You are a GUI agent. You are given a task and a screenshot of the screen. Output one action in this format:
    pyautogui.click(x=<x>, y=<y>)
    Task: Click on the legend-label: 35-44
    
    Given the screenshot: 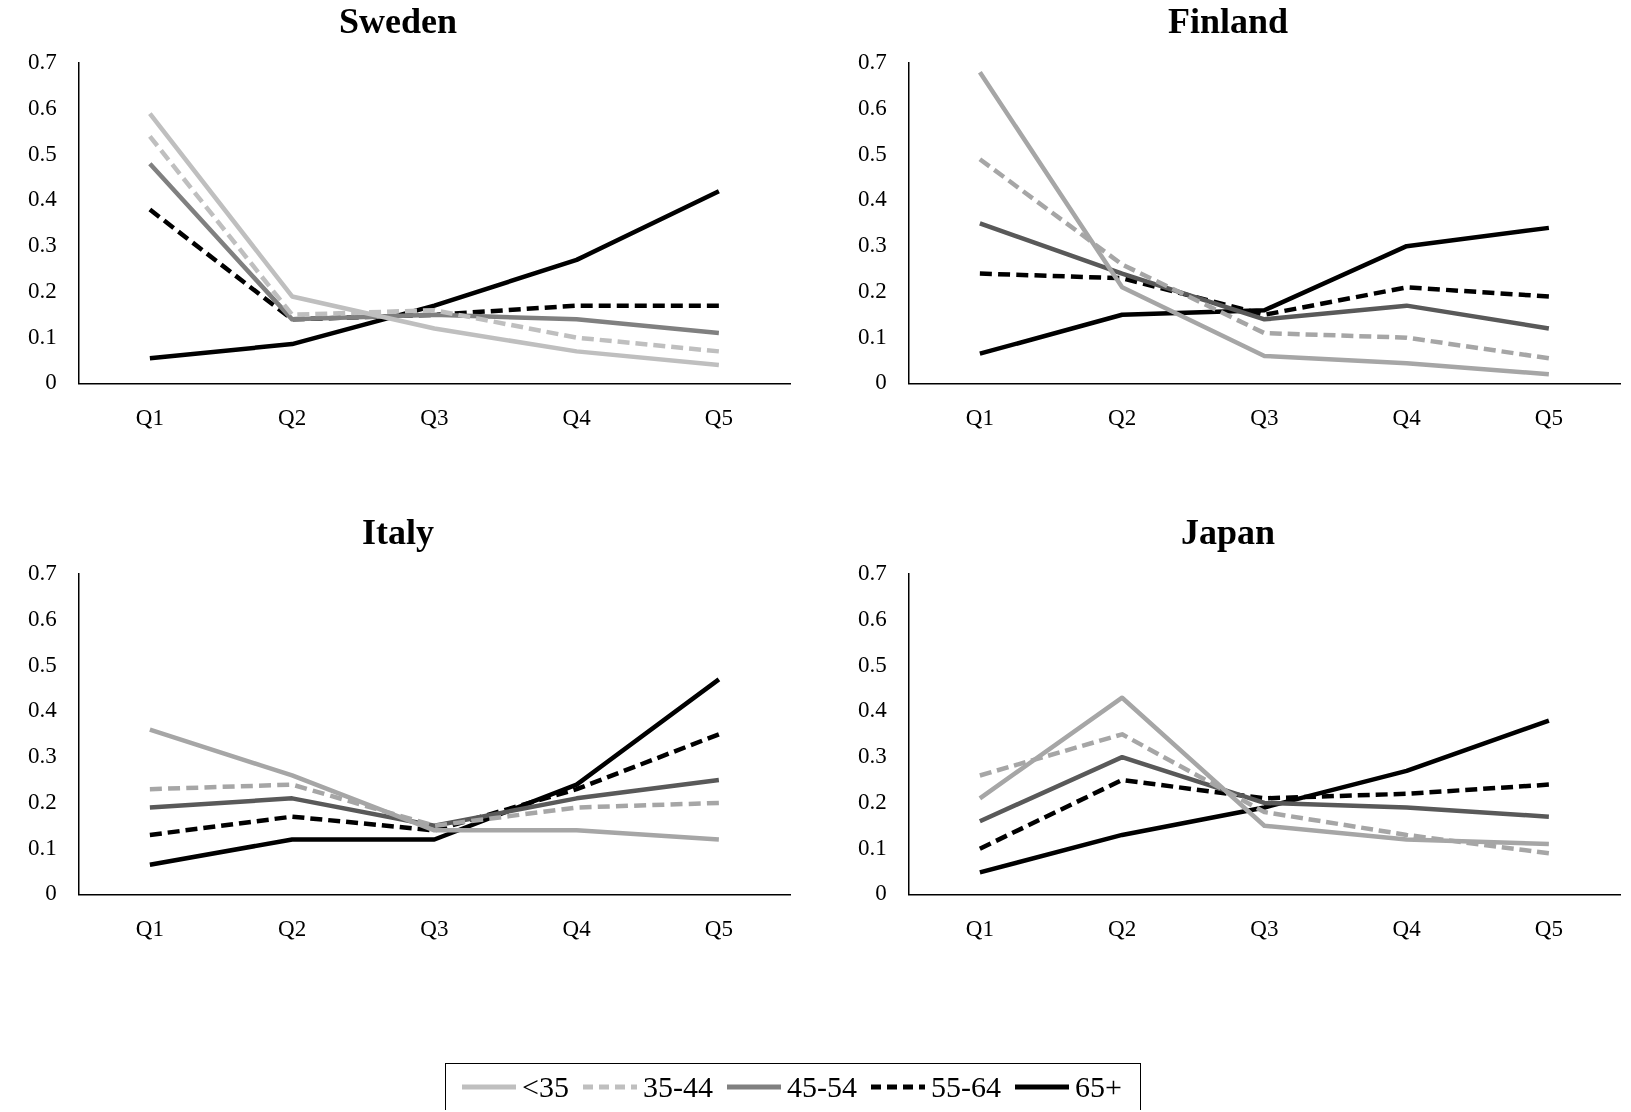 What is the action you would take?
    pyautogui.click(x=677, y=1087)
    